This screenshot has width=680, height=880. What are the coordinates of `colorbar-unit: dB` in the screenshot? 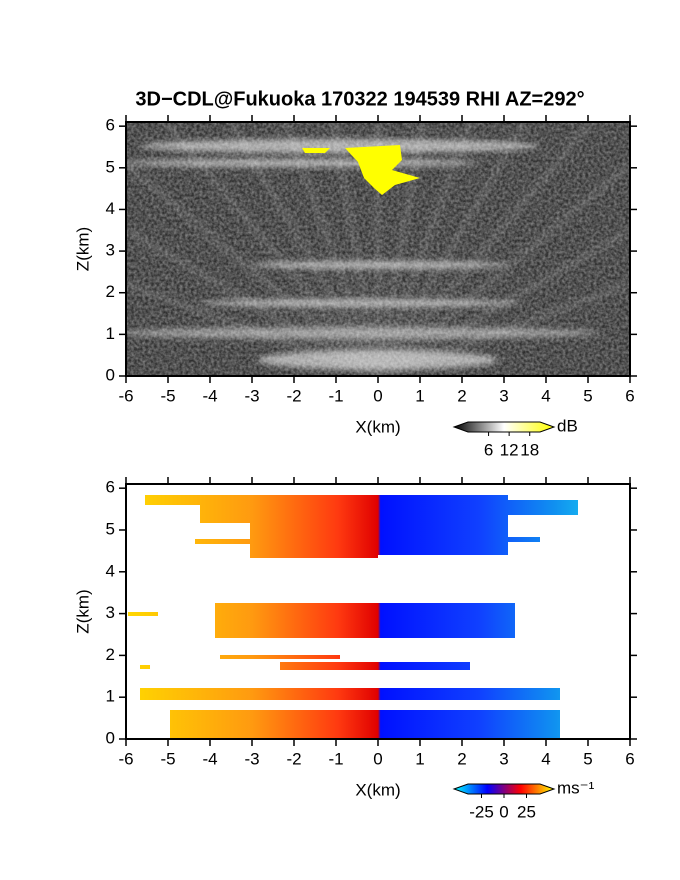 It's located at (567, 425).